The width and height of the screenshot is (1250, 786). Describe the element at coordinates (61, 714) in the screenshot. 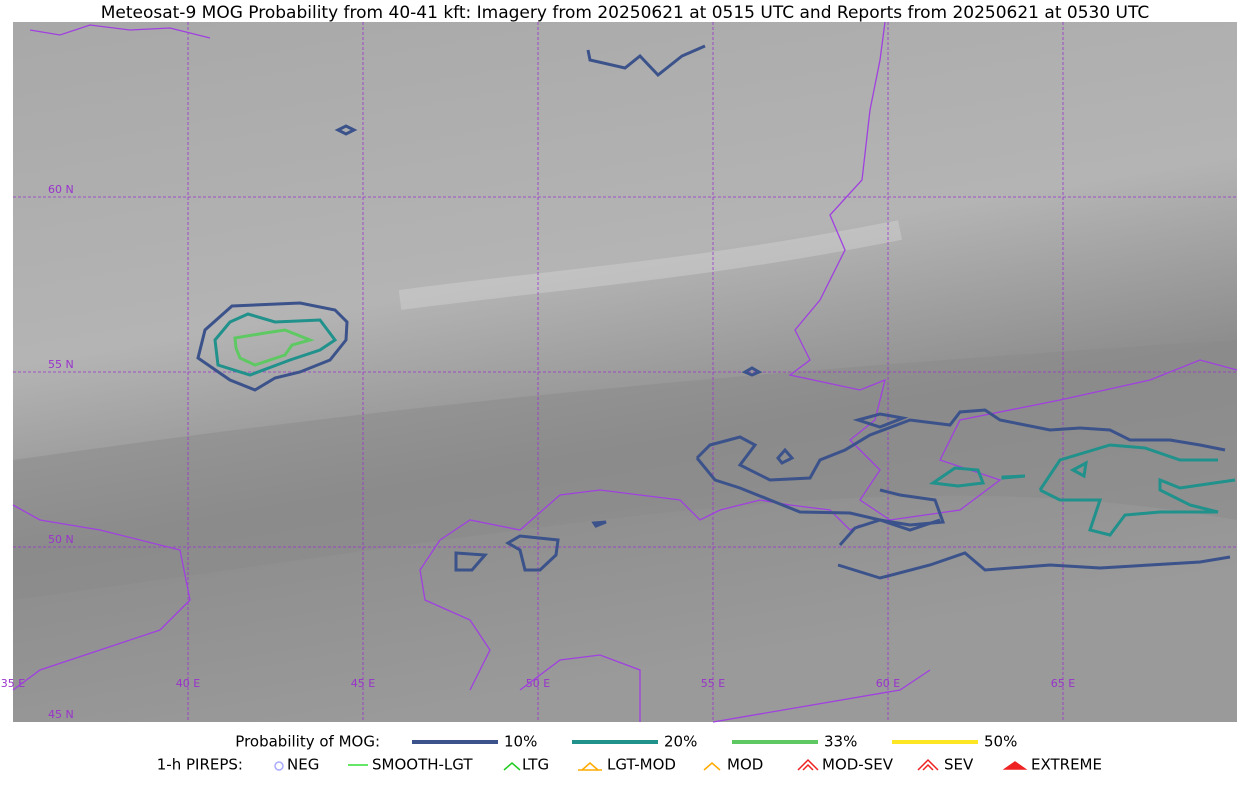

I see `lat-label: 45 N` at that location.